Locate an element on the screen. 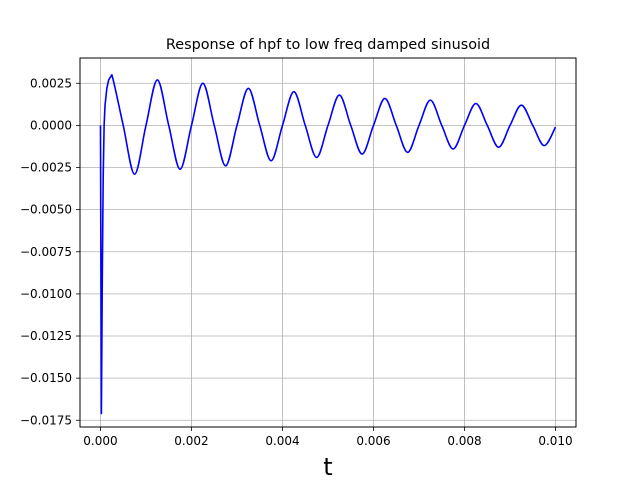 The width and height of the screenshot is (640, 480). y-tick-label: −0.0125 is located at coordinates (46, 336).